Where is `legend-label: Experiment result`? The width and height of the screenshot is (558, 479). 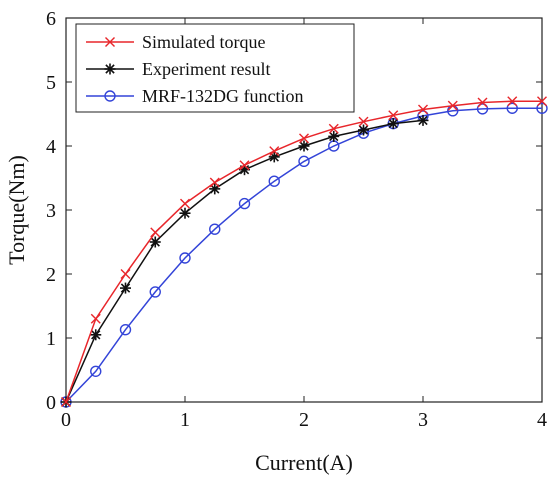 legend-label: Experiment result is located at coordinates (206, 69).